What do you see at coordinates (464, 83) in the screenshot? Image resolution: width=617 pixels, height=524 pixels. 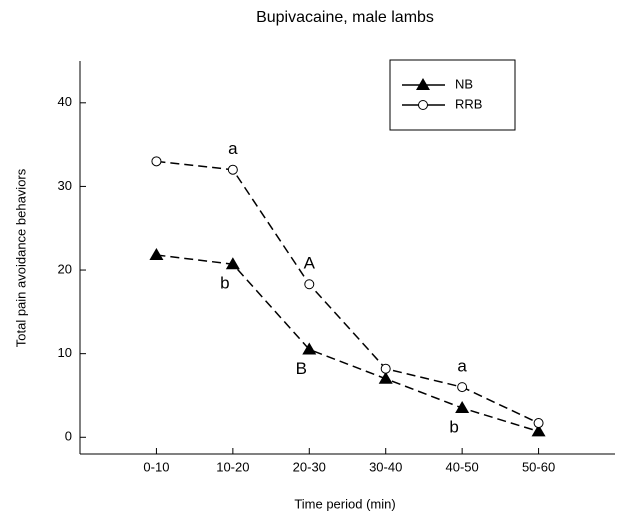 I see `legend-label: NB` at bounding box center [464, 83].